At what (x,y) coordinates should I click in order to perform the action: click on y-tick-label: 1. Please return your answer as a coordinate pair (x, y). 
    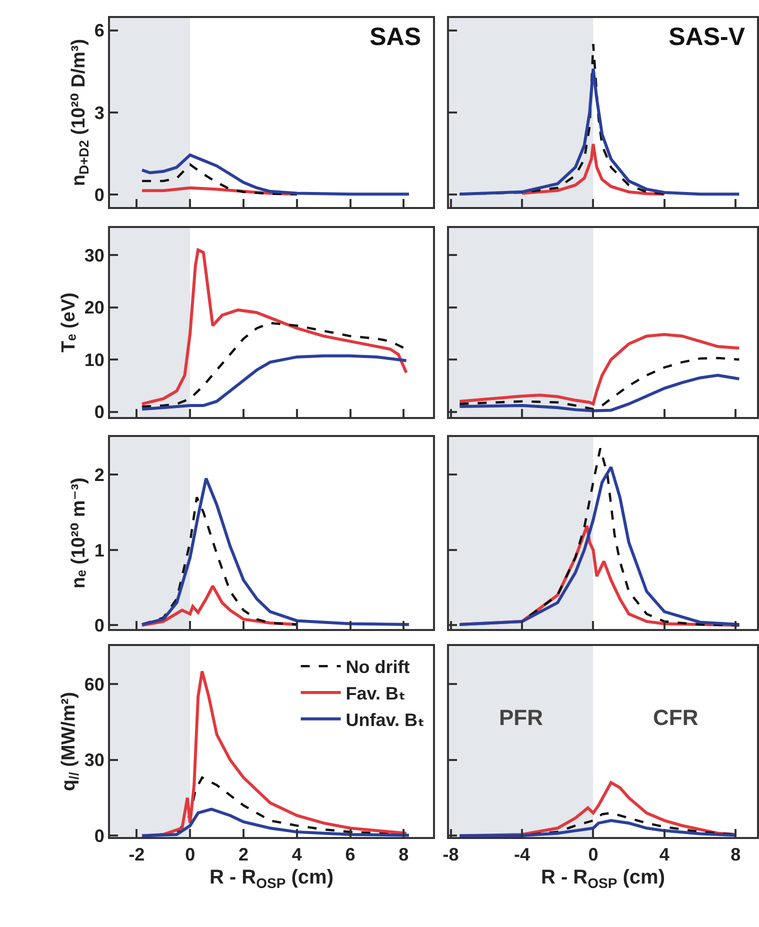
    Looking at the image, I should click on (99, 550).